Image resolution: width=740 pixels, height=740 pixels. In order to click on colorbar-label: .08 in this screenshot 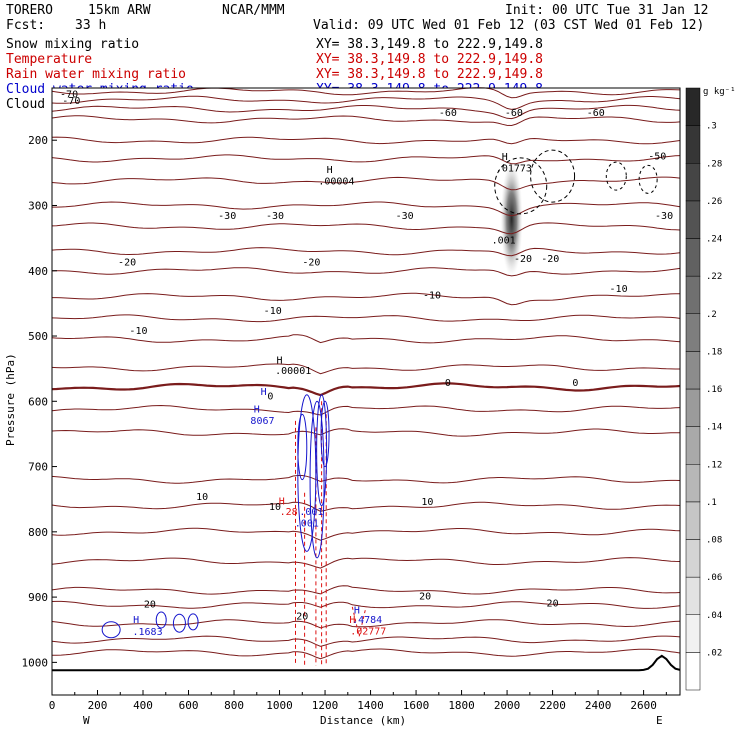, I will do `click(714, 541)`.